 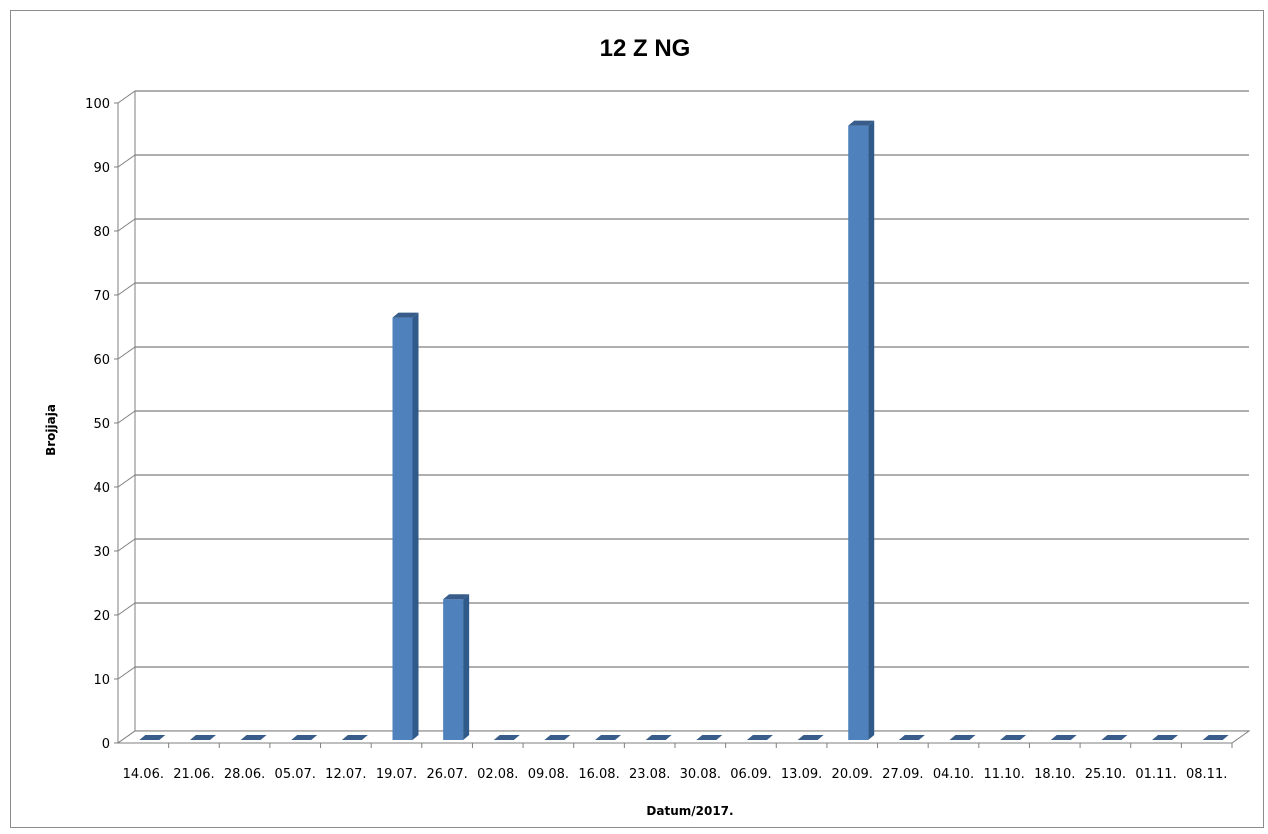 I want to click on y-tick-label: 70, so click(x=101, y=296).